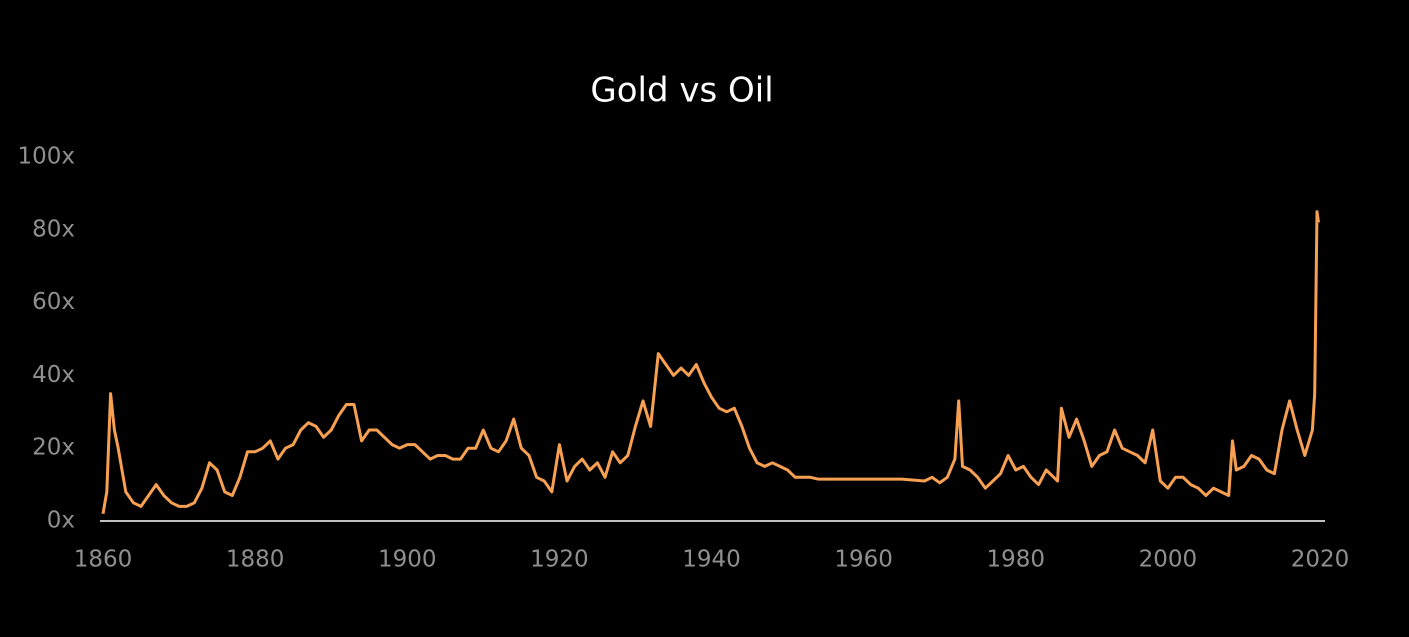  Describe the element at coordinates (1320, 560) in the screenshot. I see `x-tick-label: 2020` at that location.